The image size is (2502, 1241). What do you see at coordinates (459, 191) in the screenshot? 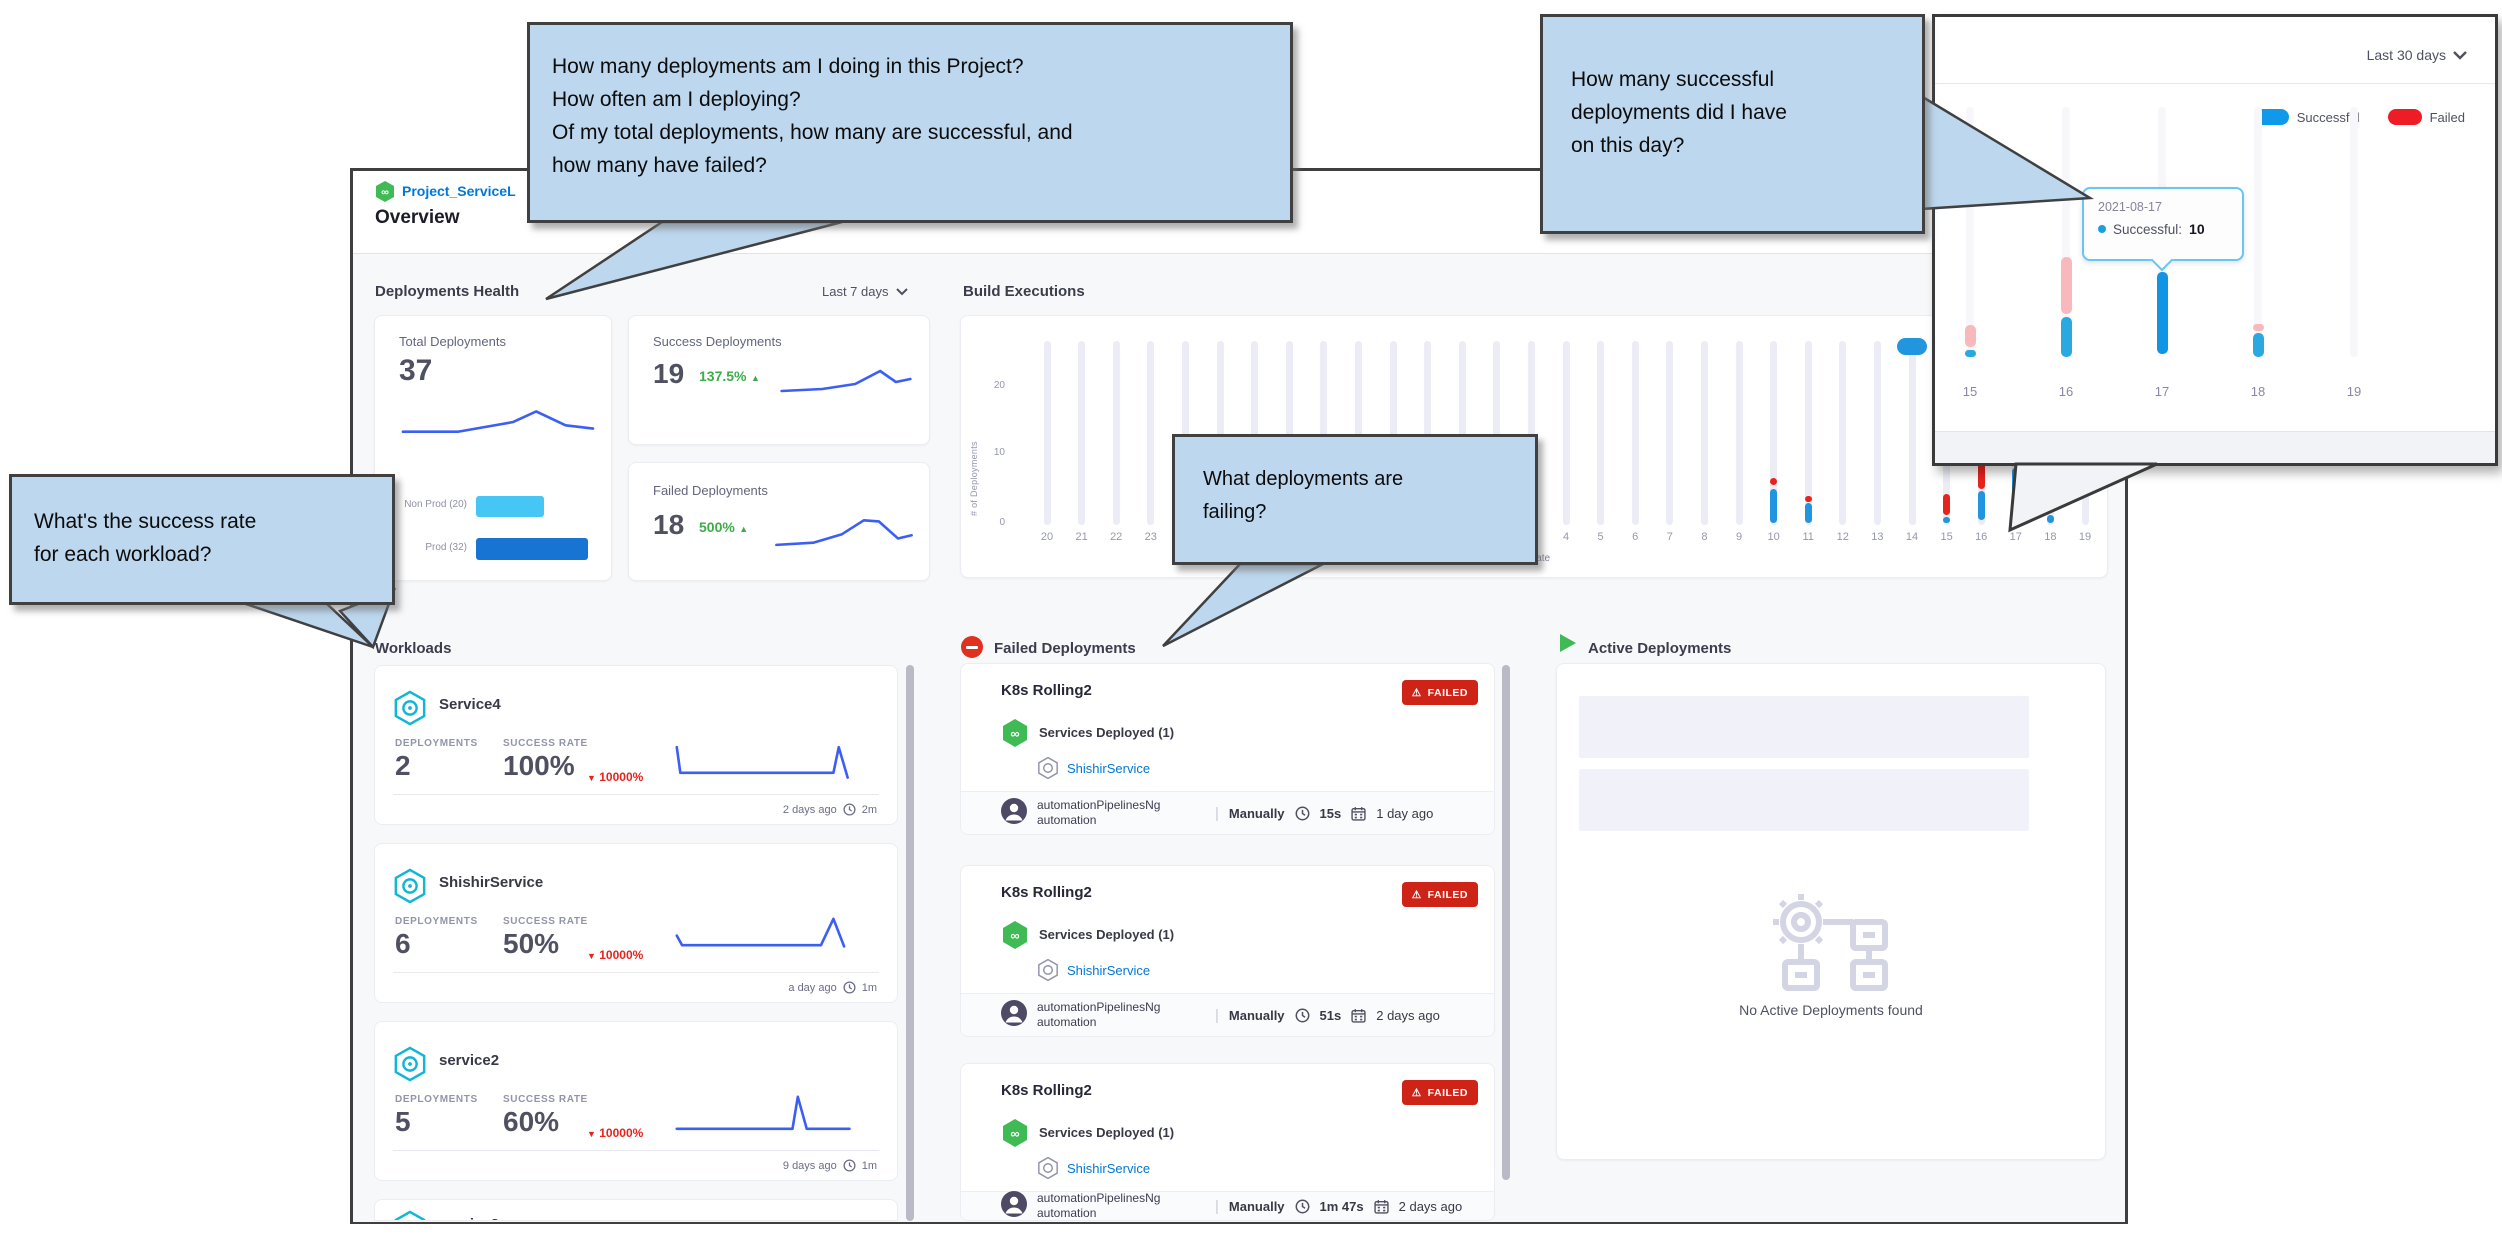
I see `project-breadcrumb-link: Project_ServiceL` at bounding box center [459, 191].